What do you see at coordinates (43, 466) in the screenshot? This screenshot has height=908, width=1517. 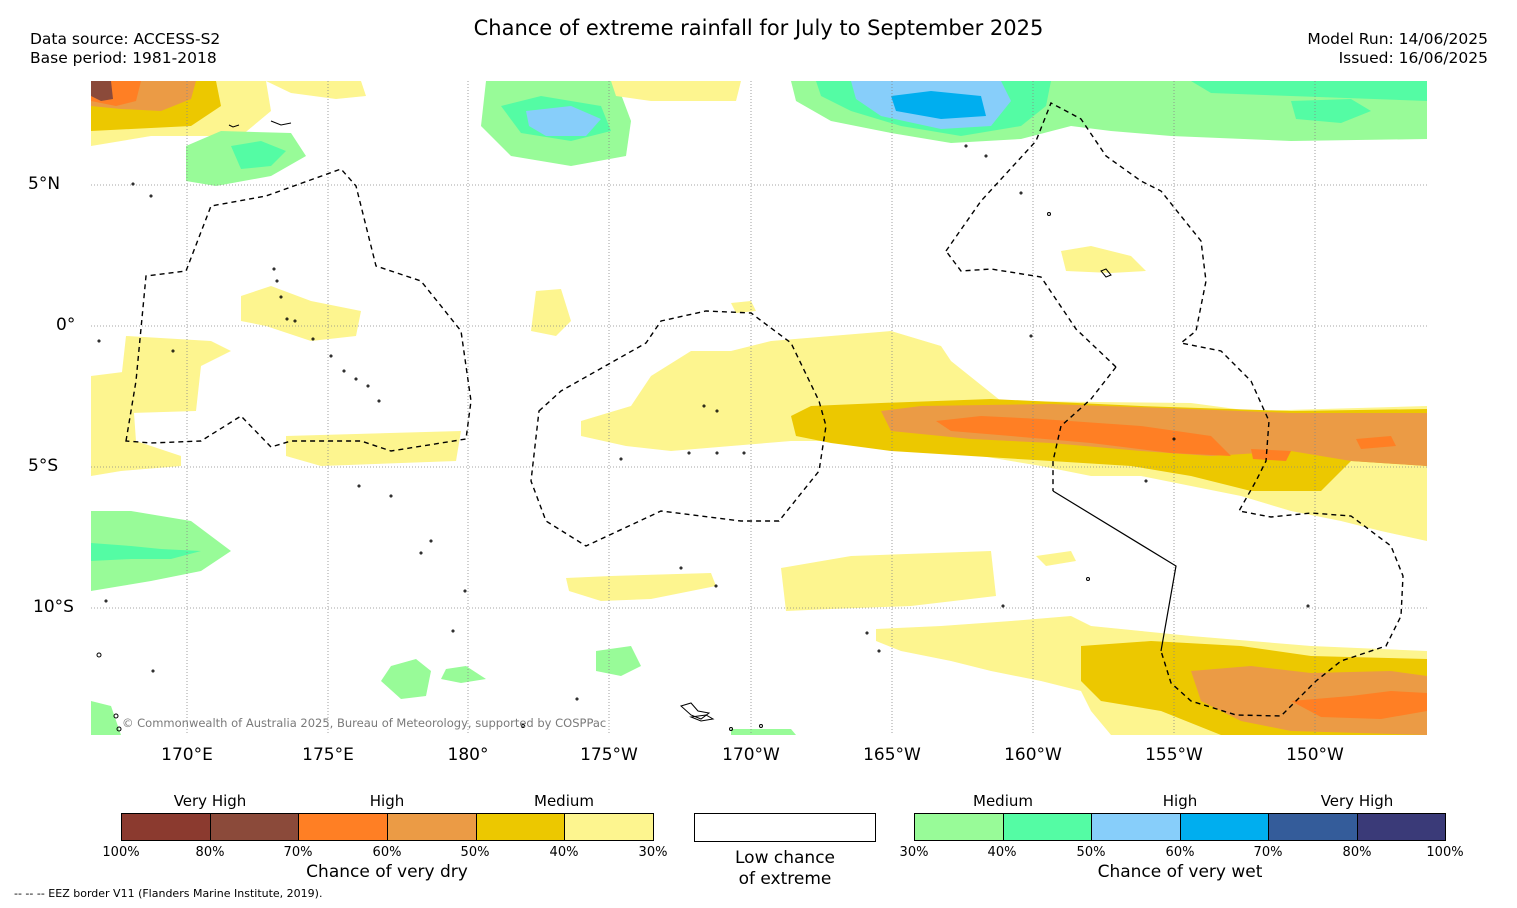 I see `lat-label-5s: 5°S` at bounding box center [43, 466].